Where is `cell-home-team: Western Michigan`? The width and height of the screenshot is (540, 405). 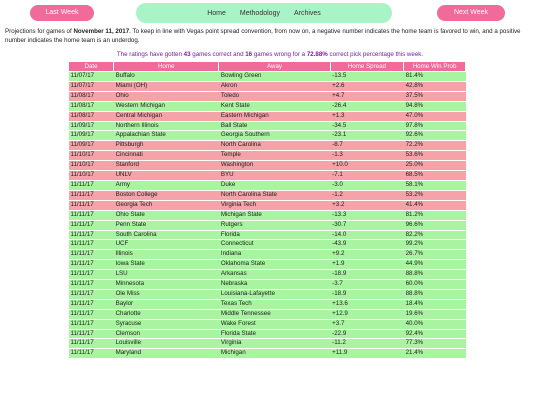
cell-home-team: Western Michigan is located at coordinates (166, 106).